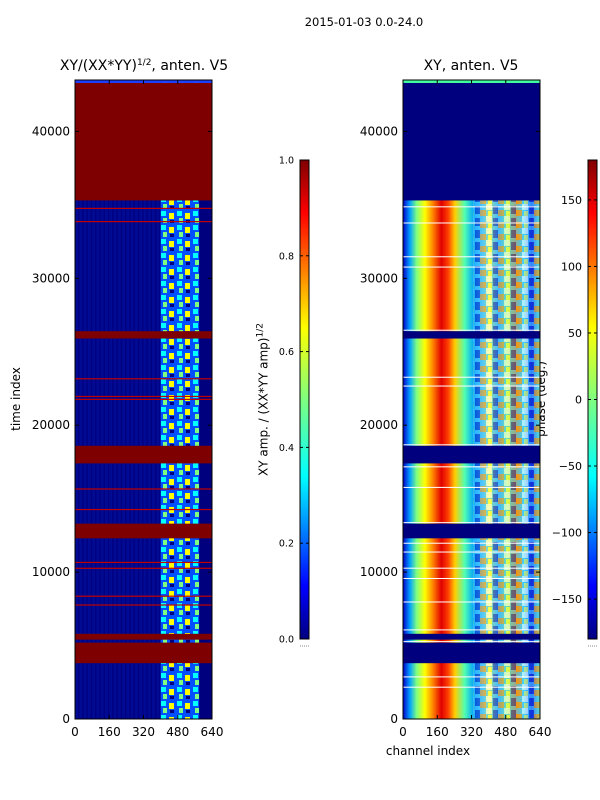 The width and height of the screenshot is (600, 800). What do you see at coordinates (575, 333) in the screenshot?
I see `colorbar-tick-label: 50` at bounding box center [575, 333].